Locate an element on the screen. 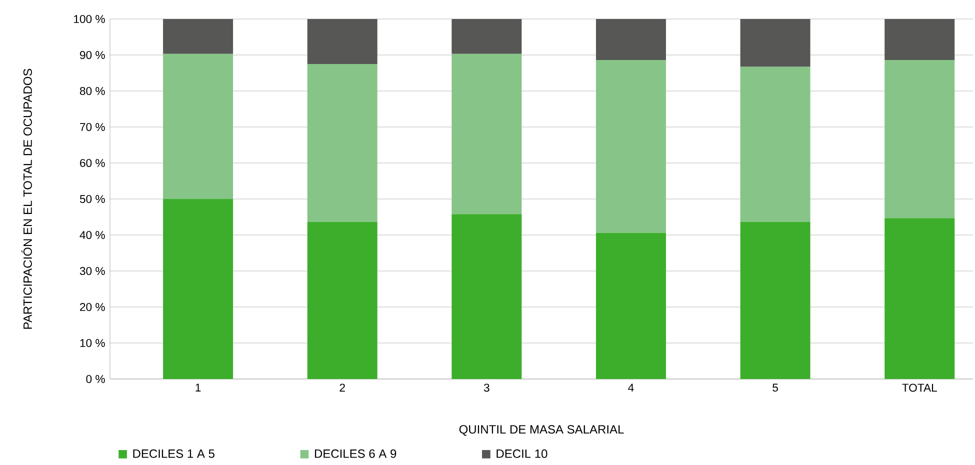 The width and height of the screenshot is (975, 465). y-tick-label: 60 % is located at coordinates (92, 163).